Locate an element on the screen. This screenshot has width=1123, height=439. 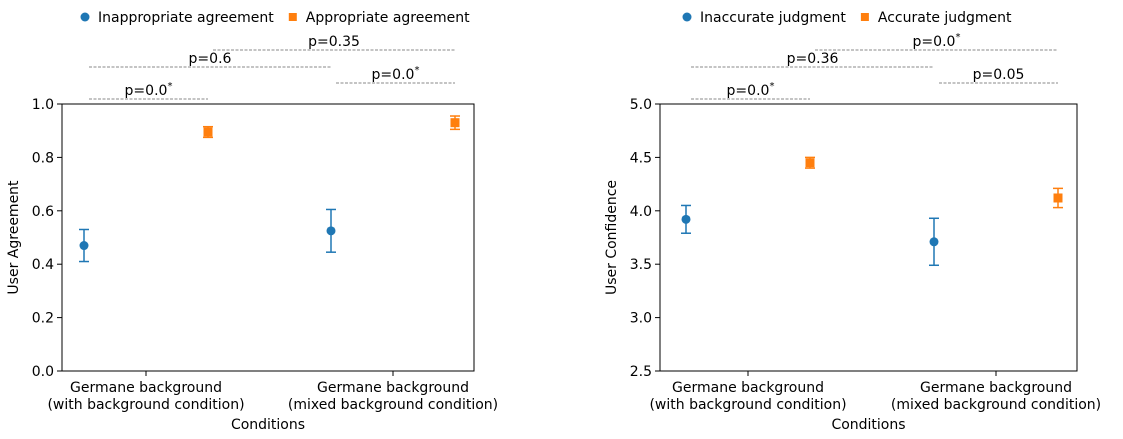
annotation: p=0.35 is located at coordinates (334, 42).